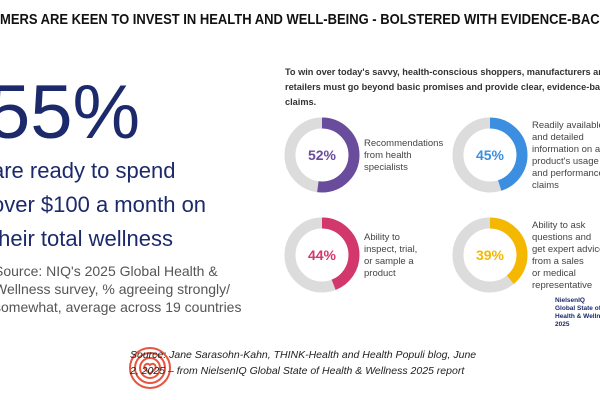 The height and width of the screenshot is (400, 600). What do you see at coordinates (115, 289) in the screenshot?
I see `stat-source: Wellness survey, % agreeing strongly/` at bounding box center [115, 289].